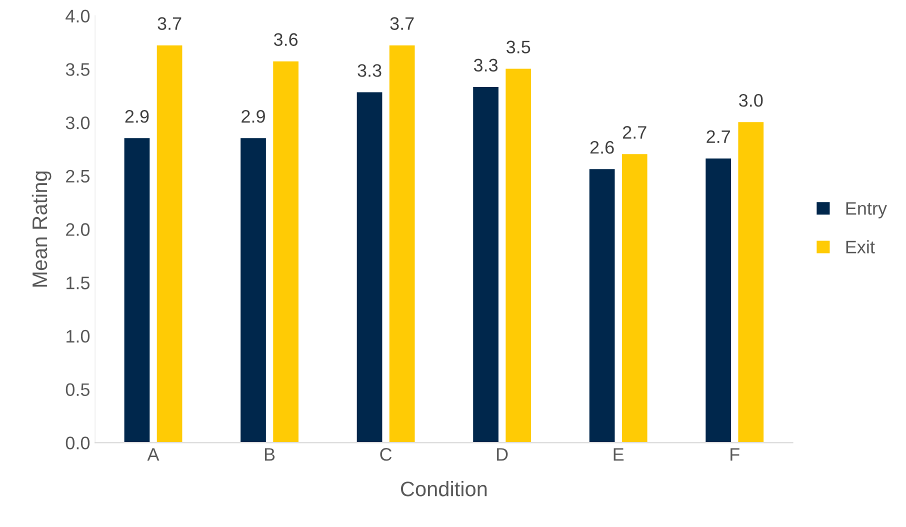 The image size is (906, 527). I want to click on data-label: 2.6, so click(602, 147).